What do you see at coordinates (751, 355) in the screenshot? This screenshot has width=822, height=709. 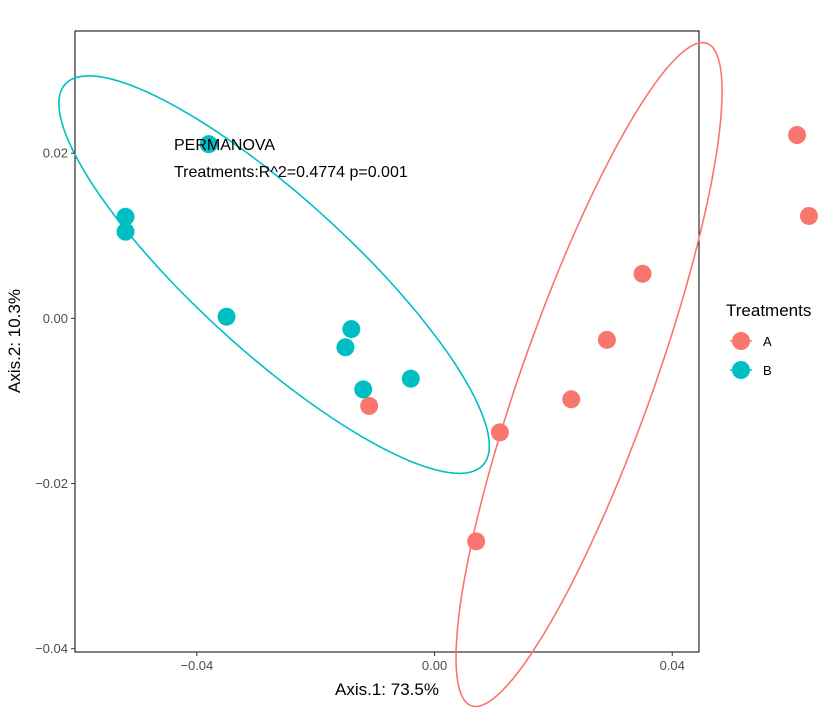 I see `legend-items: AB` at bounding box center [751, 355].